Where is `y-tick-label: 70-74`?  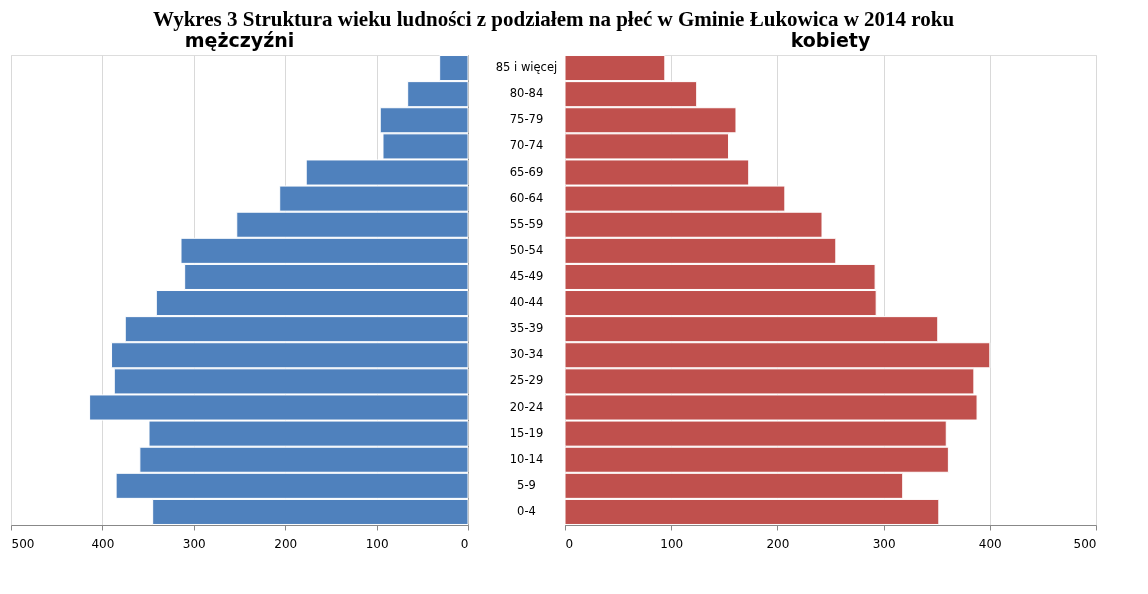
y-tick-label: 70-74 is located at coordinates (526, 145).